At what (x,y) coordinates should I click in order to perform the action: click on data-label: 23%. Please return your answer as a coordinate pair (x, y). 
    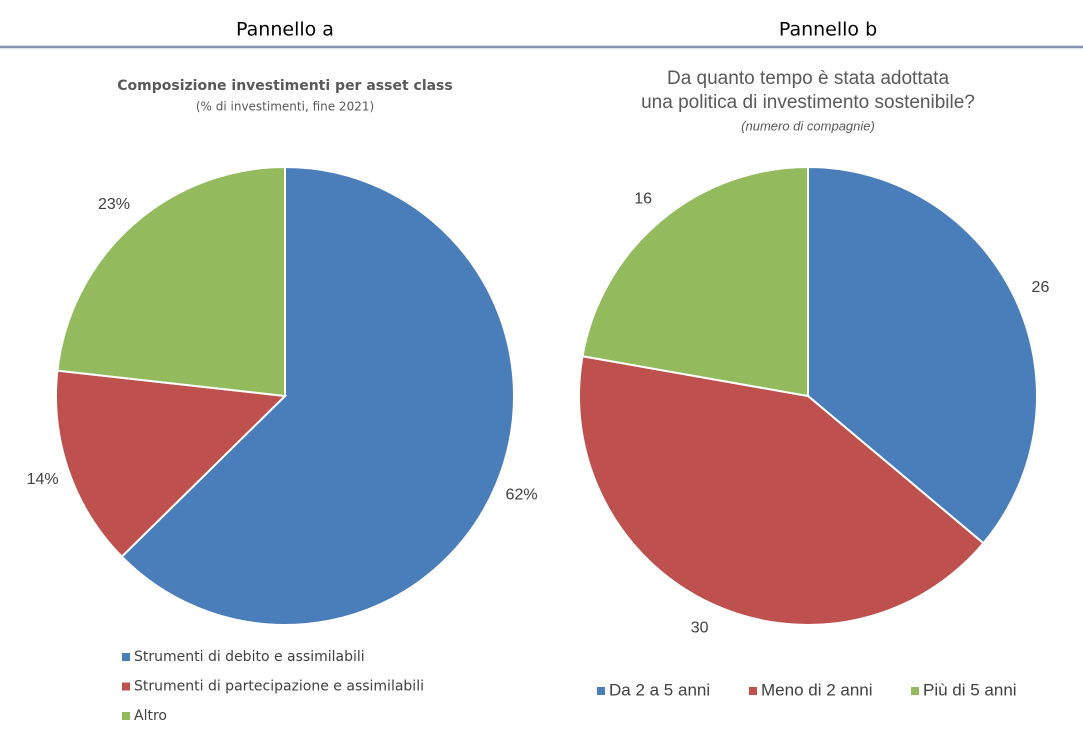
    Looking at the image, I should click on (114, 204).